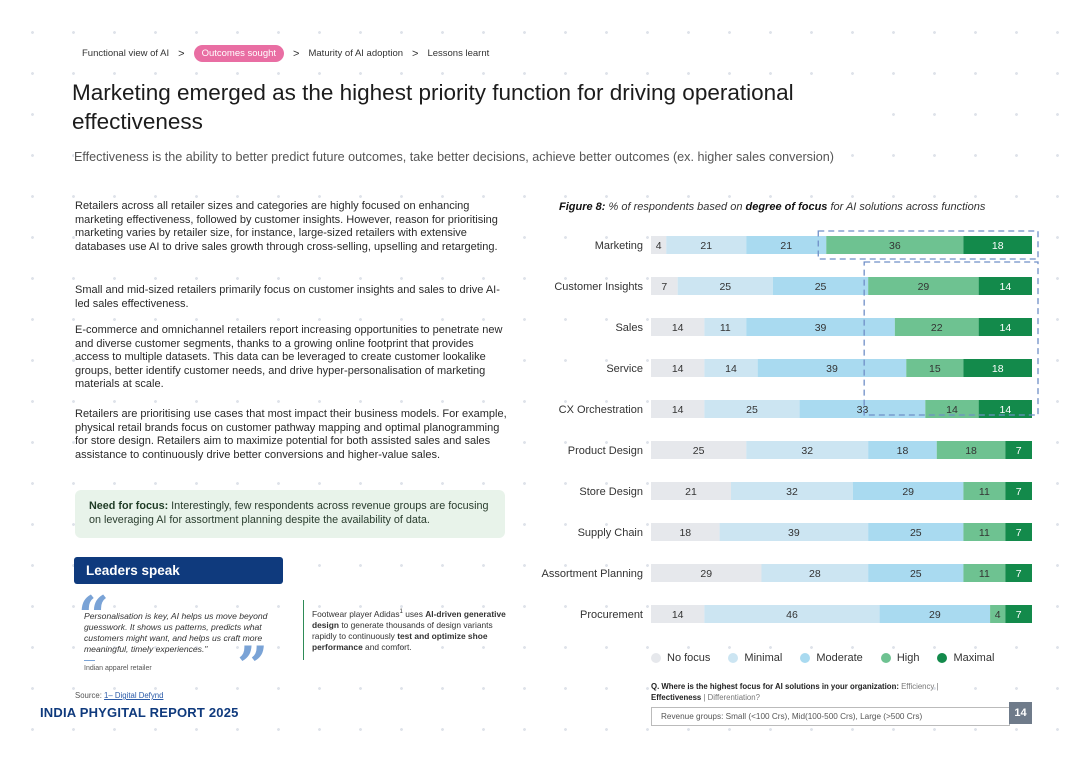 The height and width of the screenshot is (763, 1080). Describe the element at coordinates (458, 53) in the screenshot. I see `breadcrumb-item-lessons: Lessons learnt` at that location.